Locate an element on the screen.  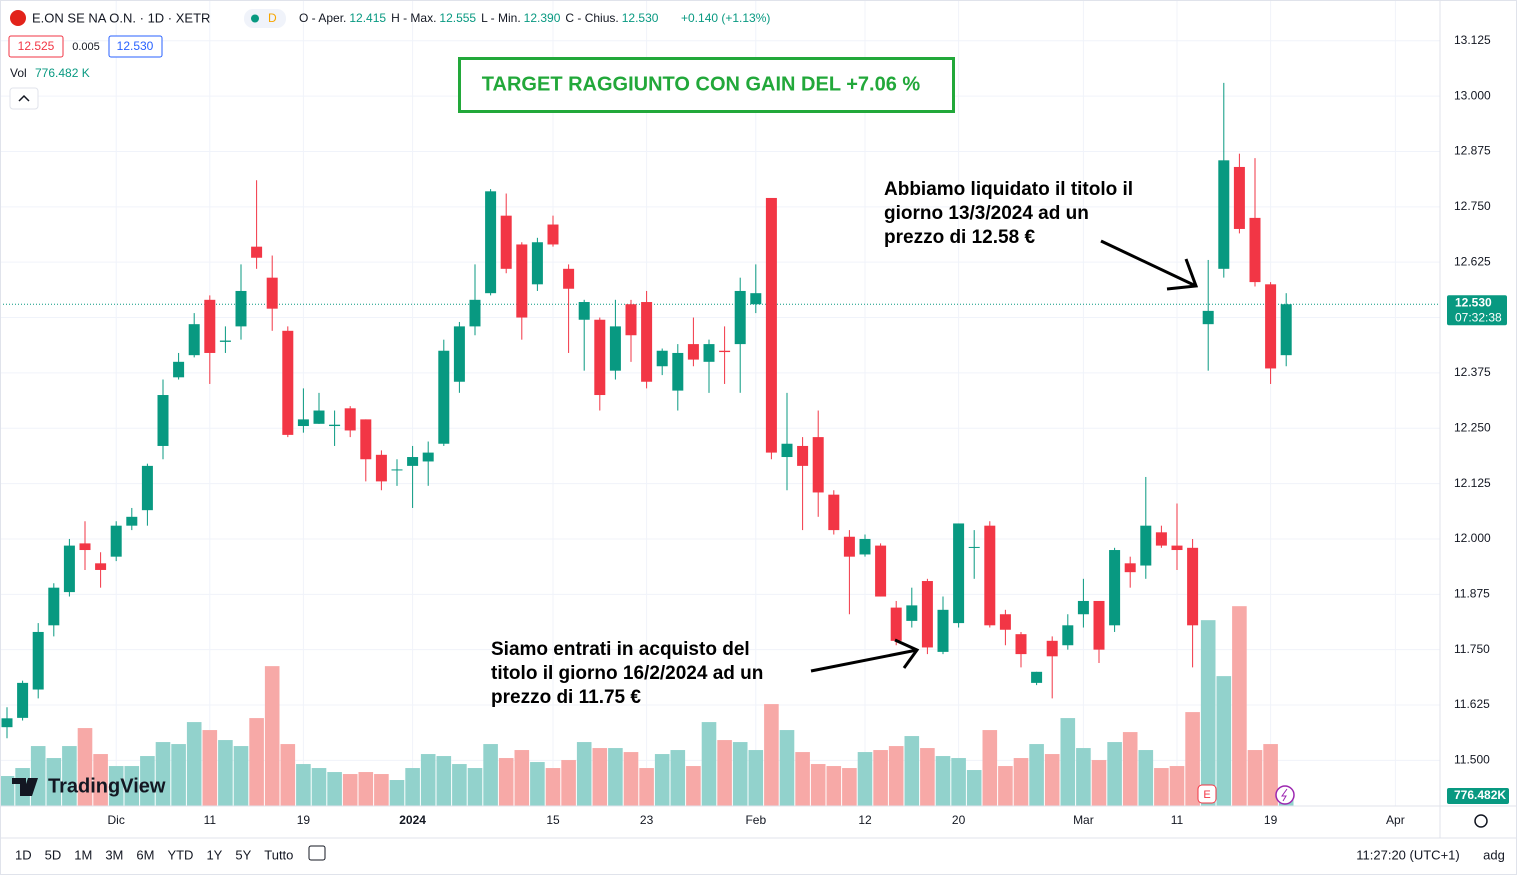
collapse-button is located at coordinates (24, 98).